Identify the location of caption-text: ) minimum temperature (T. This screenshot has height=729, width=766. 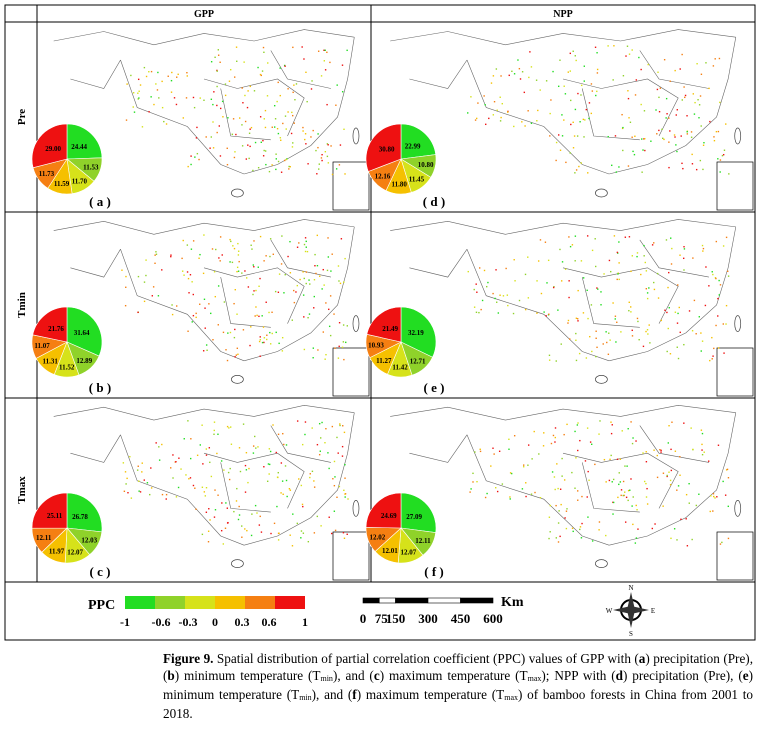
(458, 685).